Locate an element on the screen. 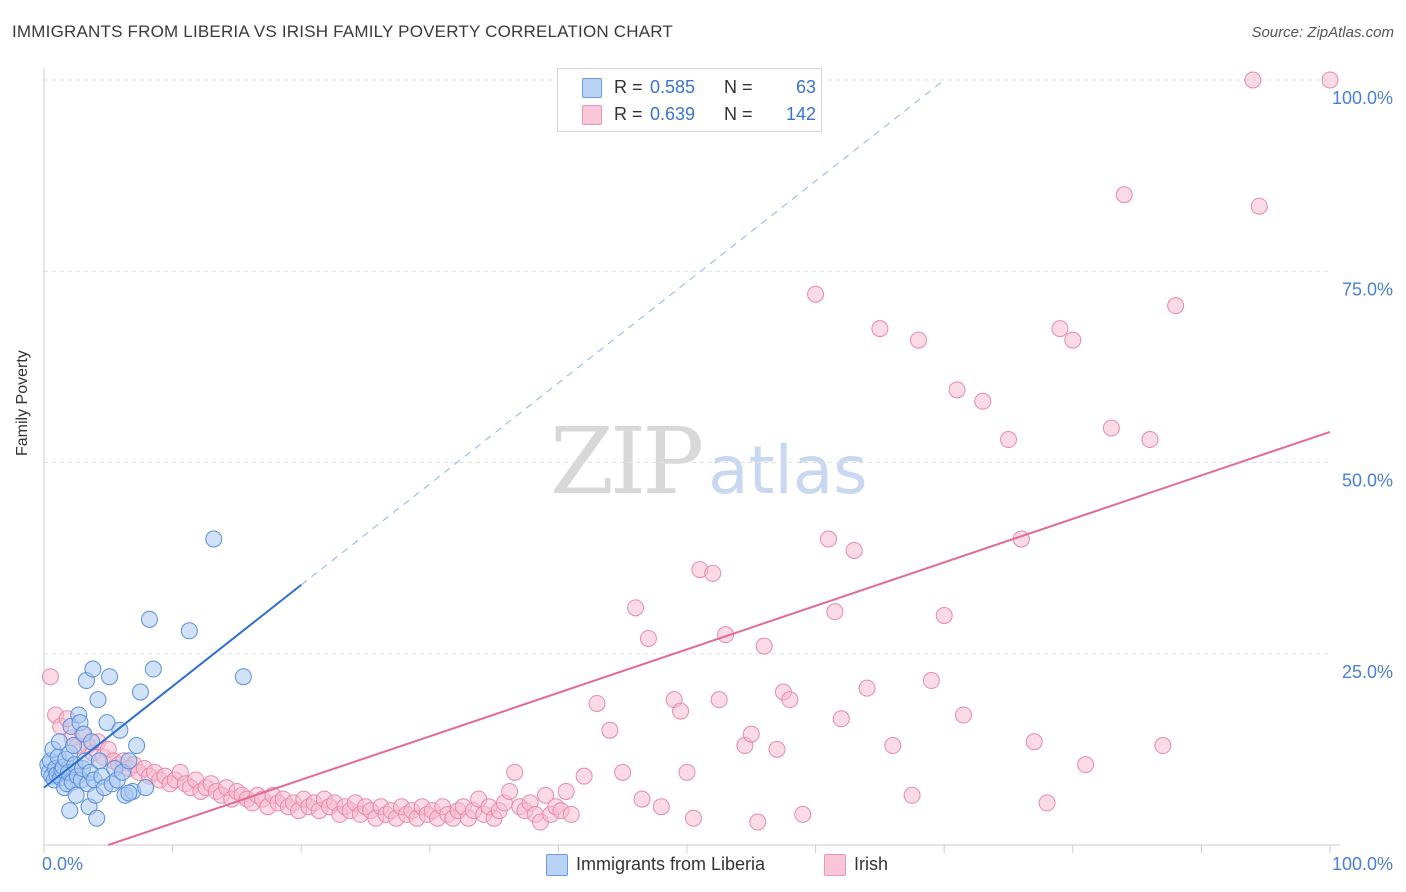  bottom-legend-label-irish: Irish is located at coordinates (871, 864).